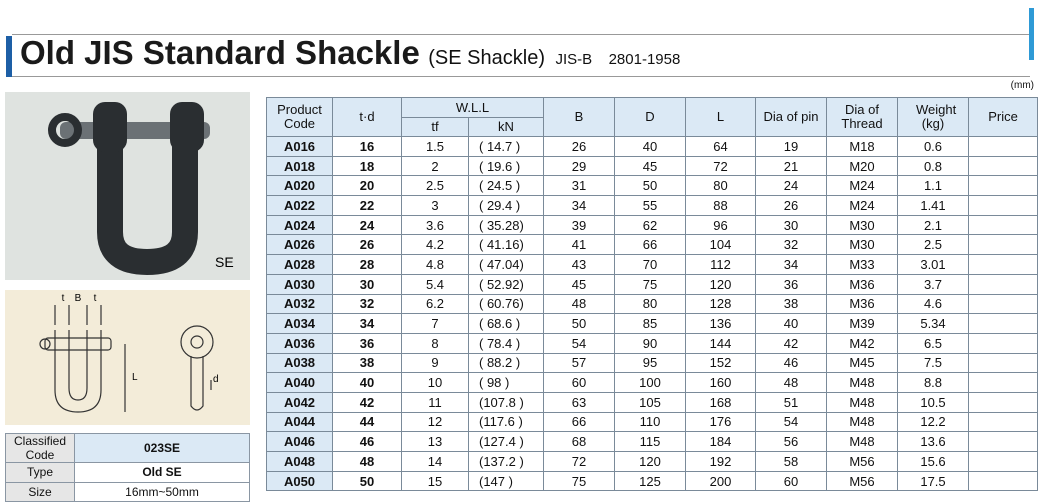 This screenshot has width=1042, height=503. I want to click on table-cell: M33, so click(862, 264).